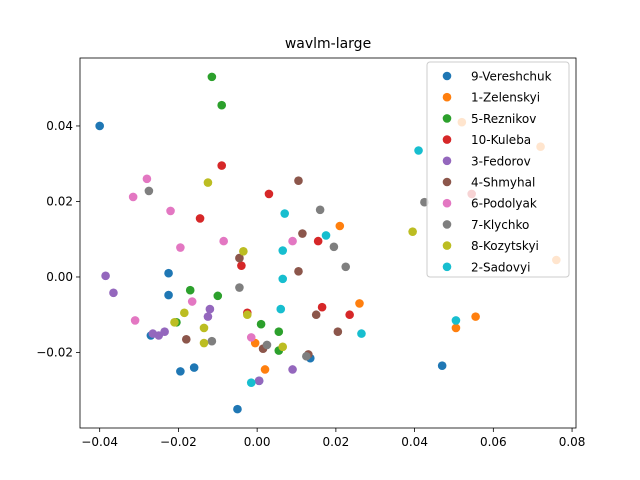 The width and height of the screenshot is (640, 480). Describe the element at coordinates (493, 442) in the screenshot. I see `x-tick-label: 0.06` at that location.